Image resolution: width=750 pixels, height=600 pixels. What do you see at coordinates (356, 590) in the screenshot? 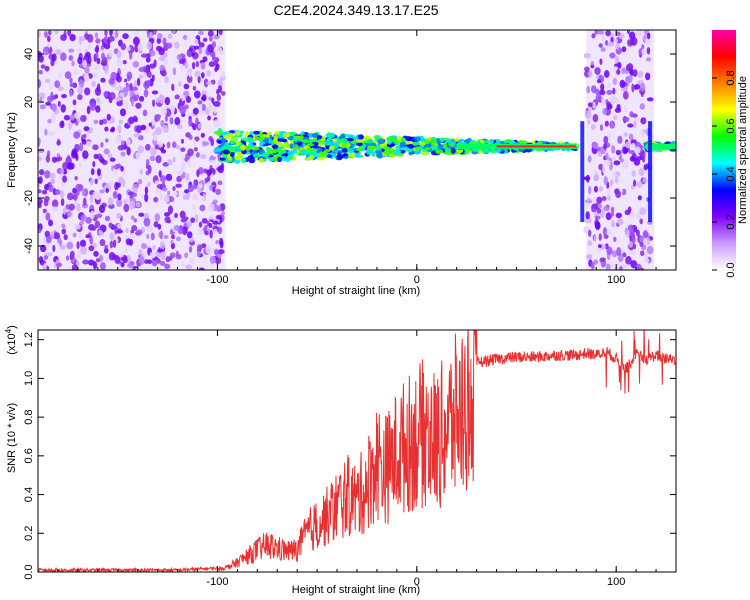
I see `snr-x-axis-label: Height of straight line (km)` at bounding box center [356, 590].